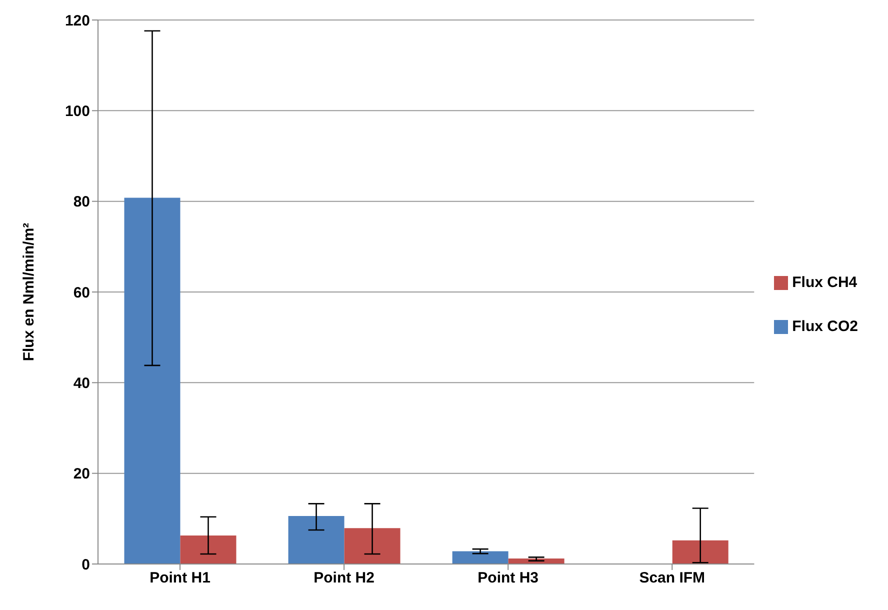 The height and width of the screenshot is (610, 888). I want to click on y-tick-label: 100, so click(77, 111).